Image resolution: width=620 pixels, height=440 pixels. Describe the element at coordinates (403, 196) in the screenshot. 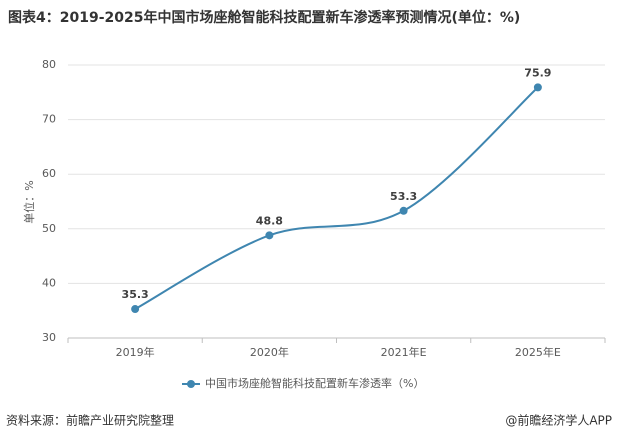

I see `value-label: 53.3` at that location.